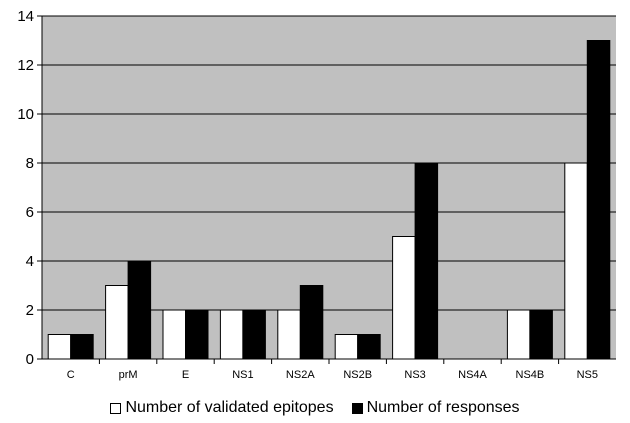 This screenshot has width=630, height=423. What do you see at coordinates (29, 188) in the screenshot?
I see `y-axis-ticks: 0 2 4 6 8 10 12 14` at bounding box center [29, 188].